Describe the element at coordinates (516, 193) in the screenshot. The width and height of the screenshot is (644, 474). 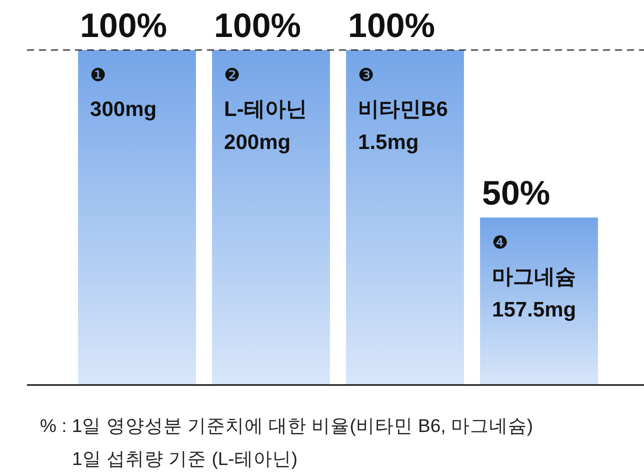
I see `data-label: 50%` at that location.